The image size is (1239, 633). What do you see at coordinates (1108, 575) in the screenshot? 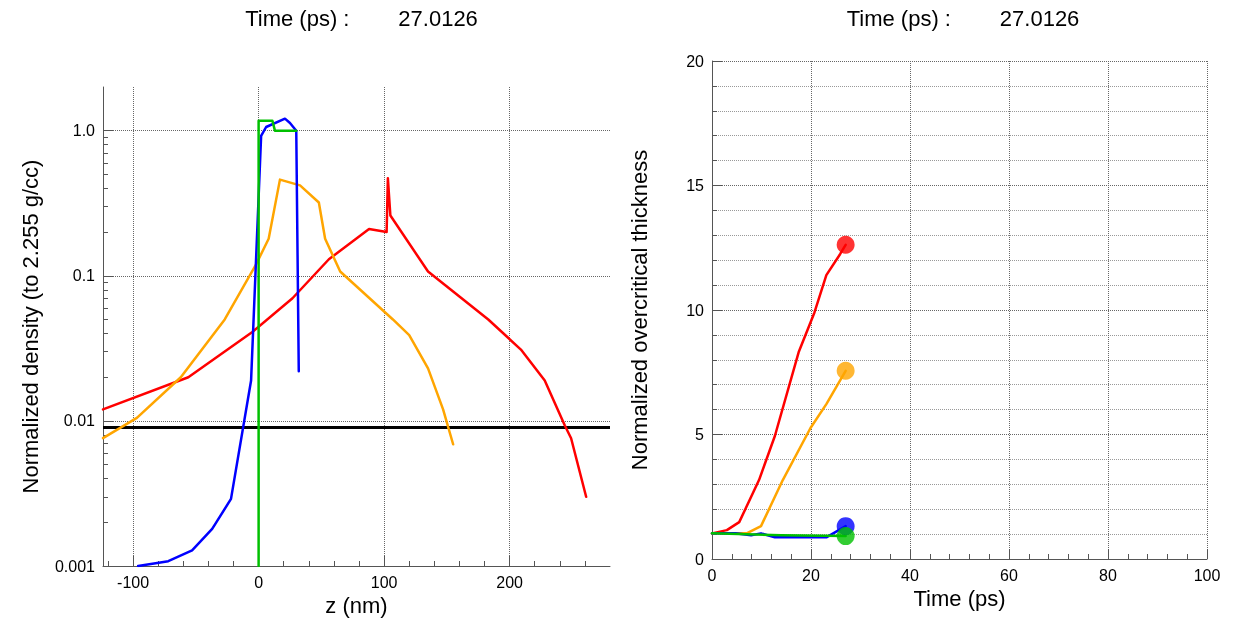
I see `x-tick-label: 80` at bounding box center [1108, 575].